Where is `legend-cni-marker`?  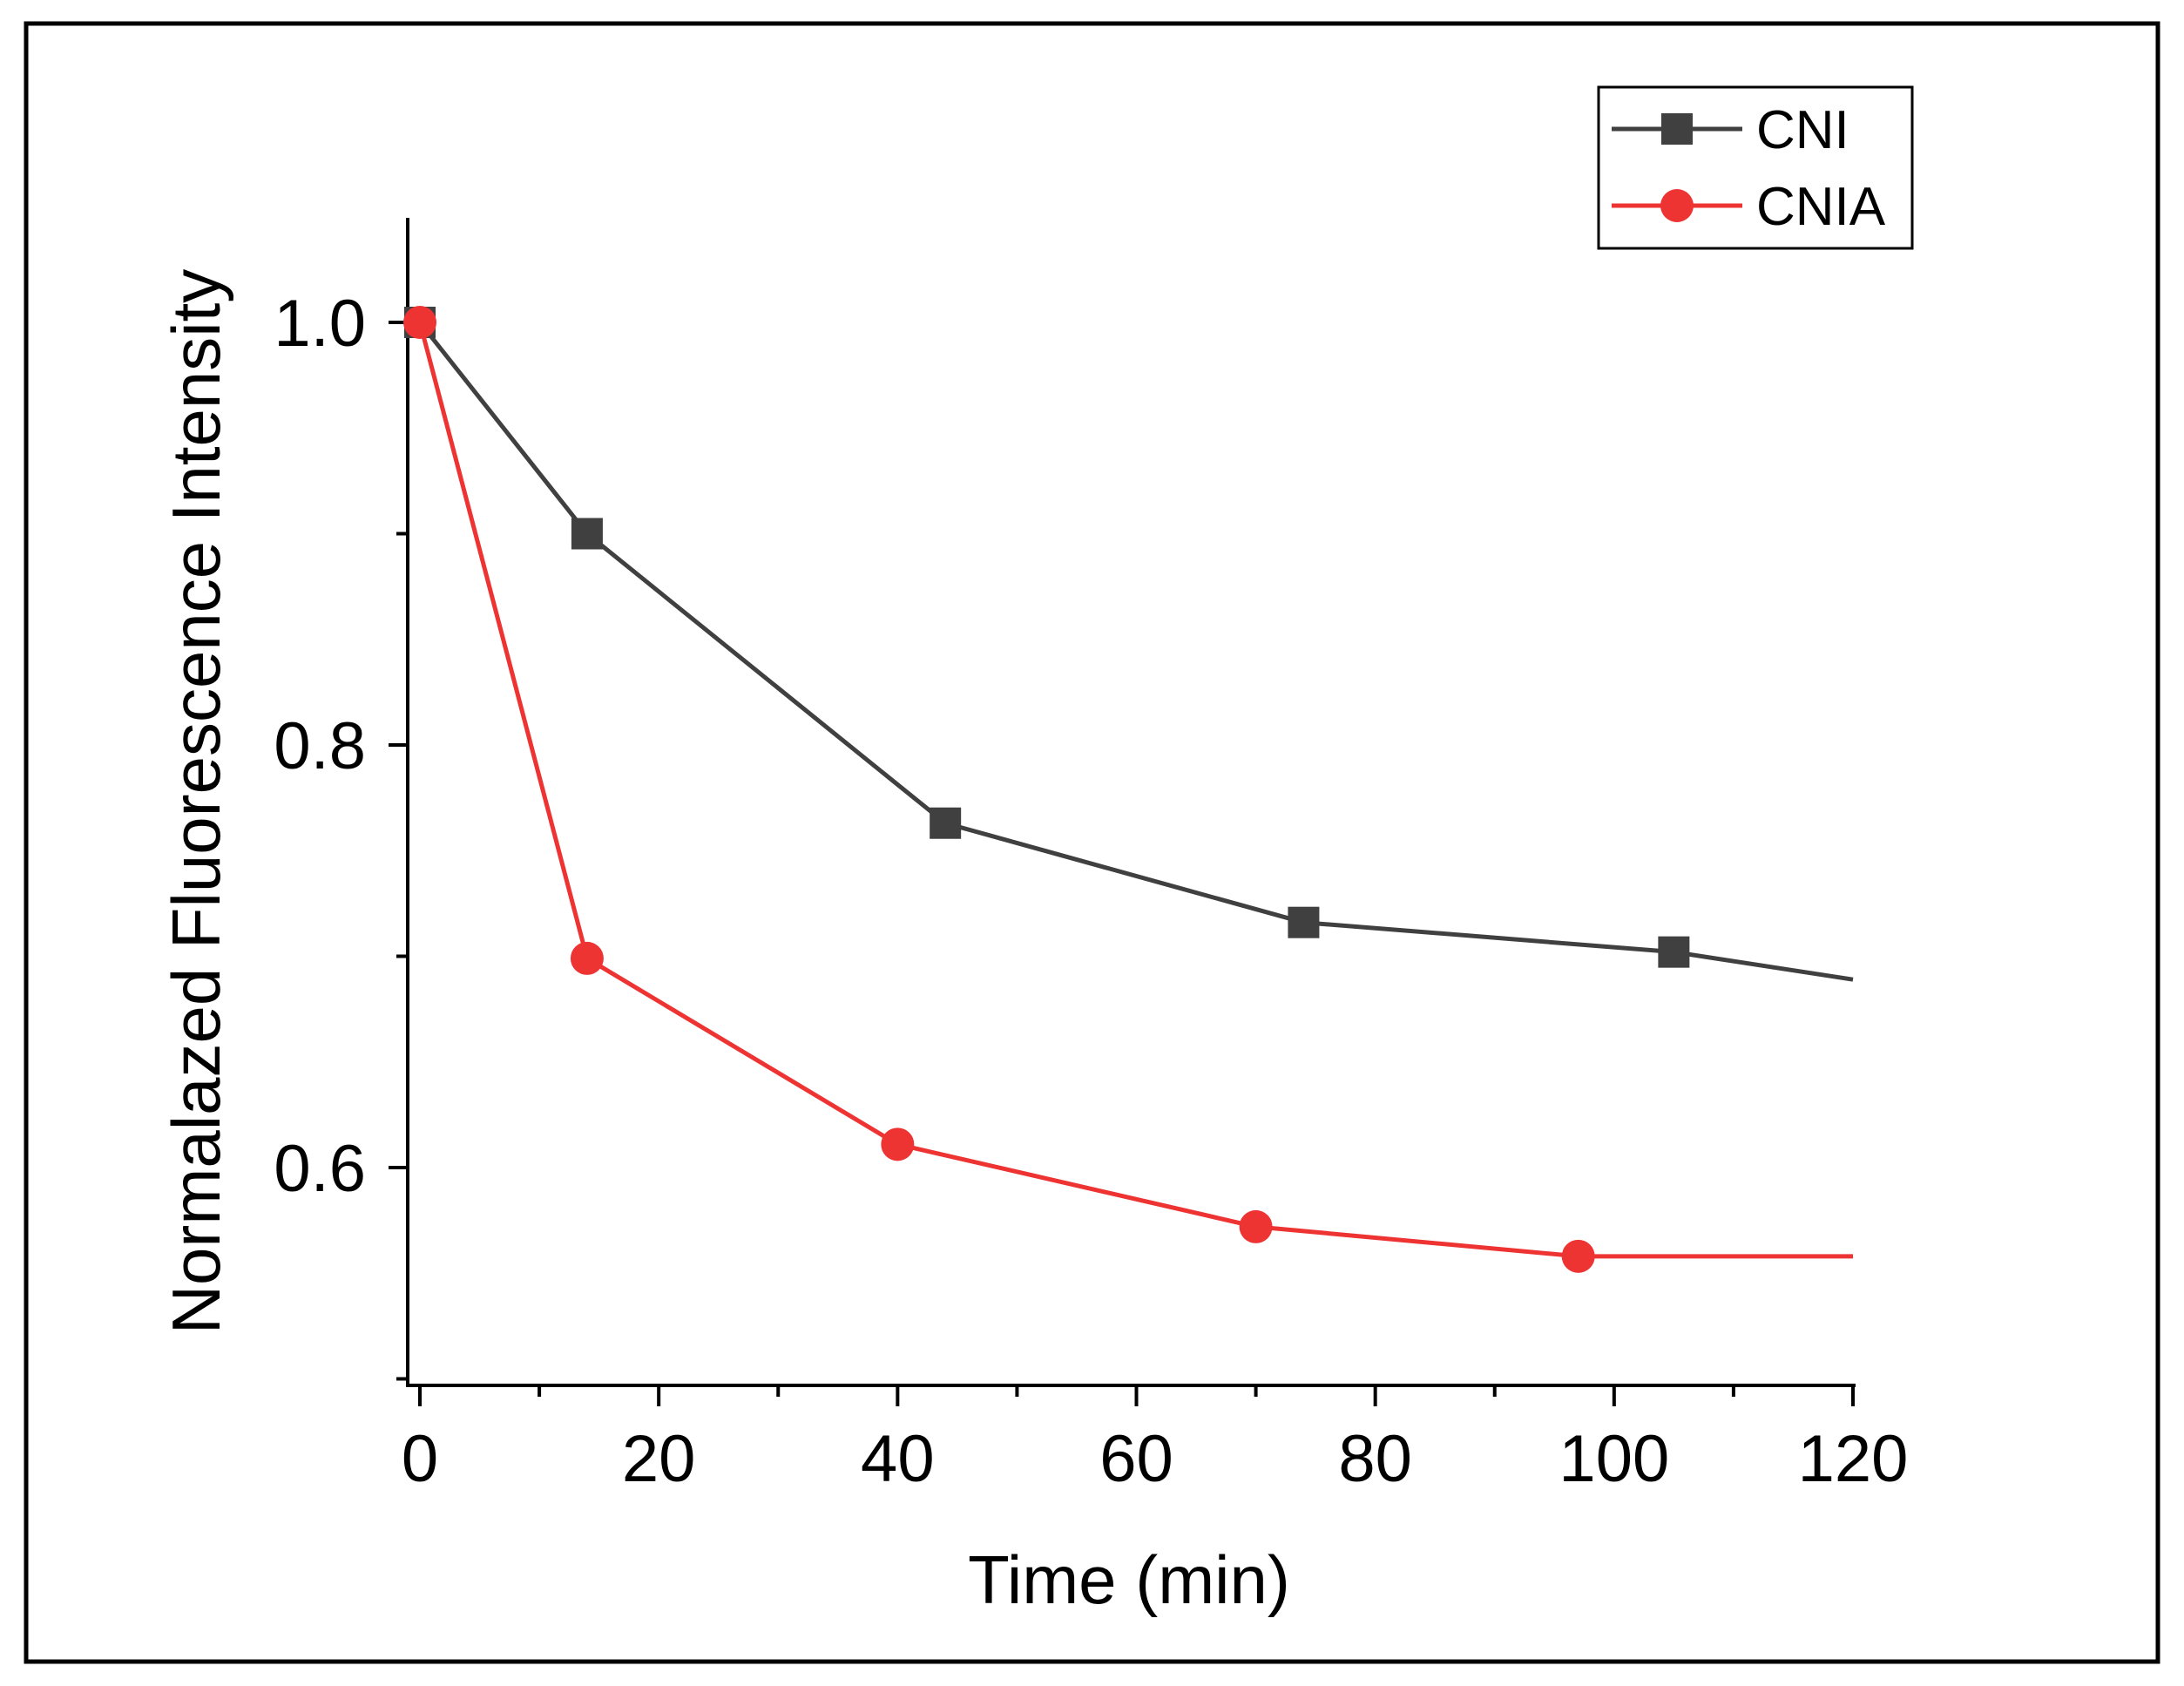 legend-cni-marker is located at coordinates (1677, 129).